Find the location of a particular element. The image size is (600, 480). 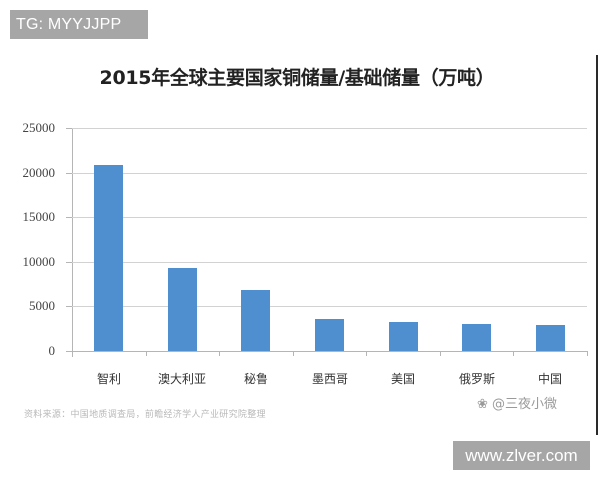

y-tick-label: 15000 is located at coordinates (39, 216).